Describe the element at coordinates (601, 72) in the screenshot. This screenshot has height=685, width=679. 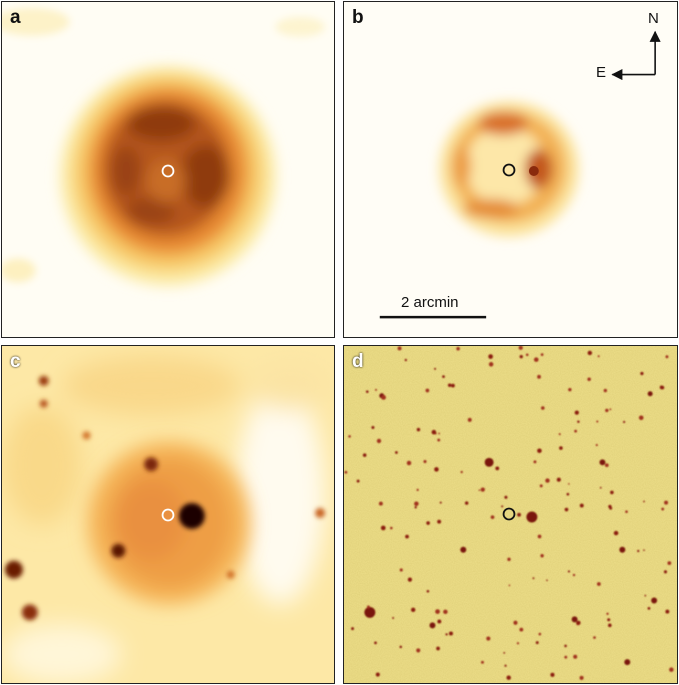
I see `compass-east-label: E` at that location.